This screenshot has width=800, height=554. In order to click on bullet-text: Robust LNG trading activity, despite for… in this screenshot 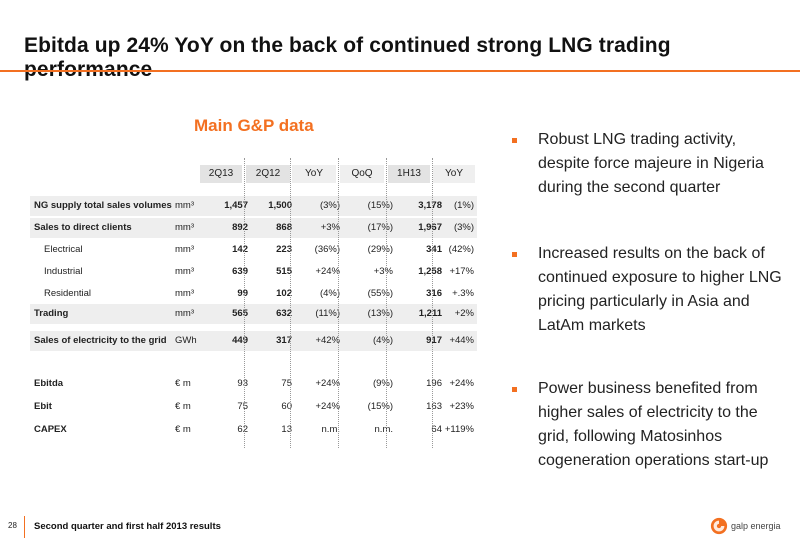, I will do `click(651, 163)`.